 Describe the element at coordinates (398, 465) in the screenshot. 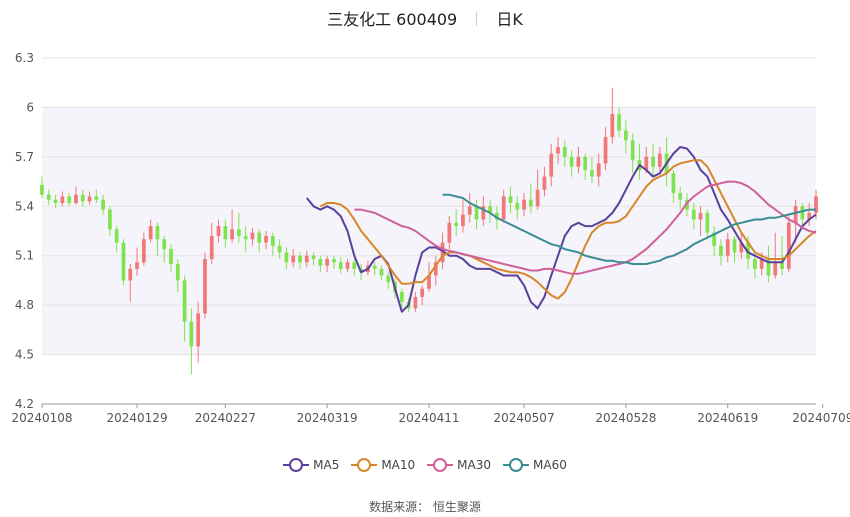

I see `legend-label: MA10` at that location.